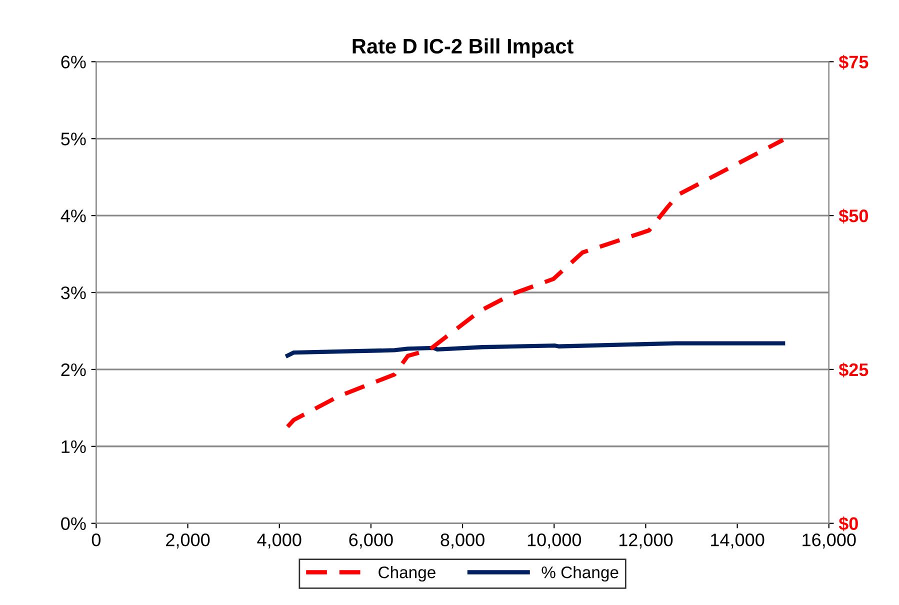 The height and width of the screenshot is (605, 899). What do you see at coordinates (463, 48) in the screenshot?
I see `chart-title: Rate D IC-2 Bill Impact` at bounding box center [463, 48].